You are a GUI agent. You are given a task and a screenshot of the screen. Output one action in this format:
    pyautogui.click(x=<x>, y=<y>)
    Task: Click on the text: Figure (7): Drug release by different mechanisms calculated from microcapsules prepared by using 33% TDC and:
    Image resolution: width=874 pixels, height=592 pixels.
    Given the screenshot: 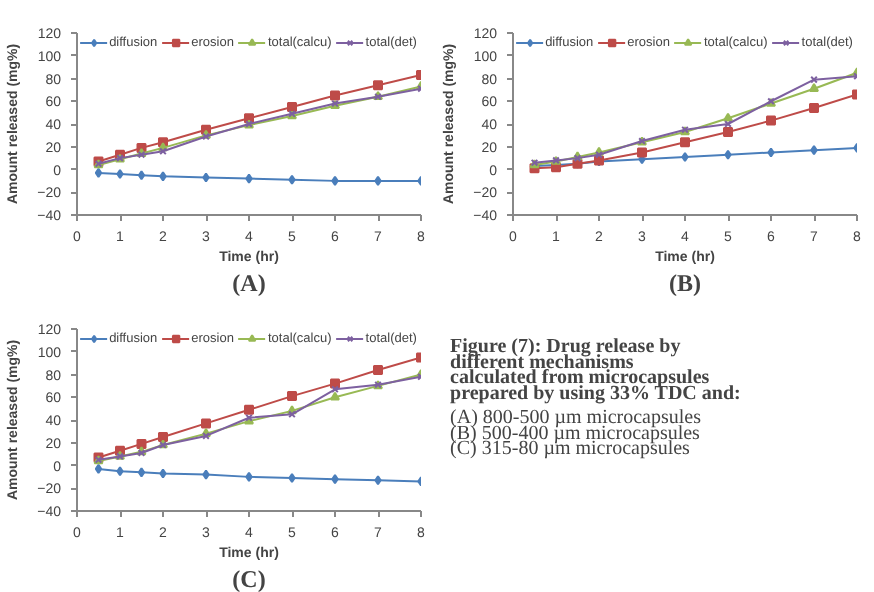 What is the action you would take?
    pyautogui.click(x=595, y=370)
    